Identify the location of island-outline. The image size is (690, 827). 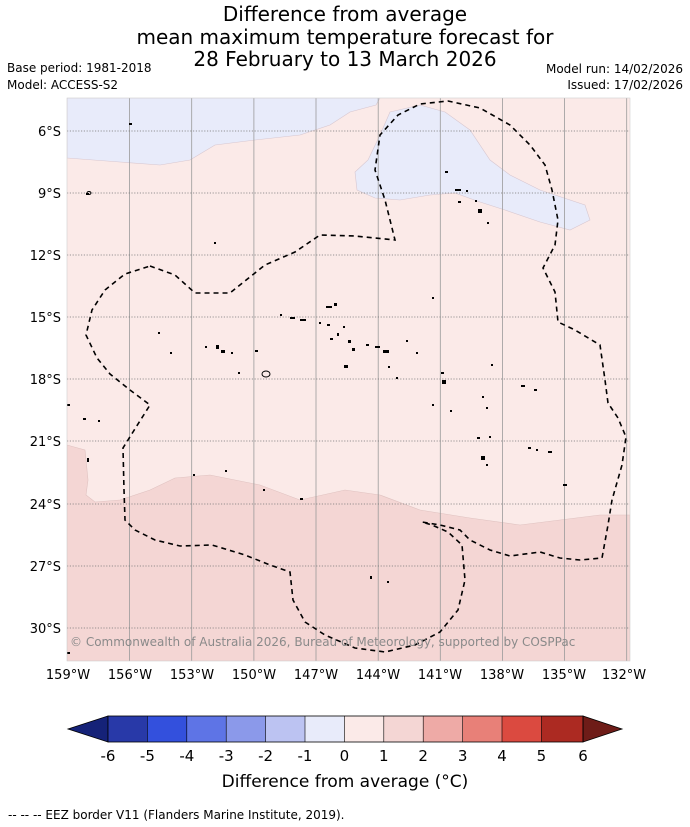
(266, 374).